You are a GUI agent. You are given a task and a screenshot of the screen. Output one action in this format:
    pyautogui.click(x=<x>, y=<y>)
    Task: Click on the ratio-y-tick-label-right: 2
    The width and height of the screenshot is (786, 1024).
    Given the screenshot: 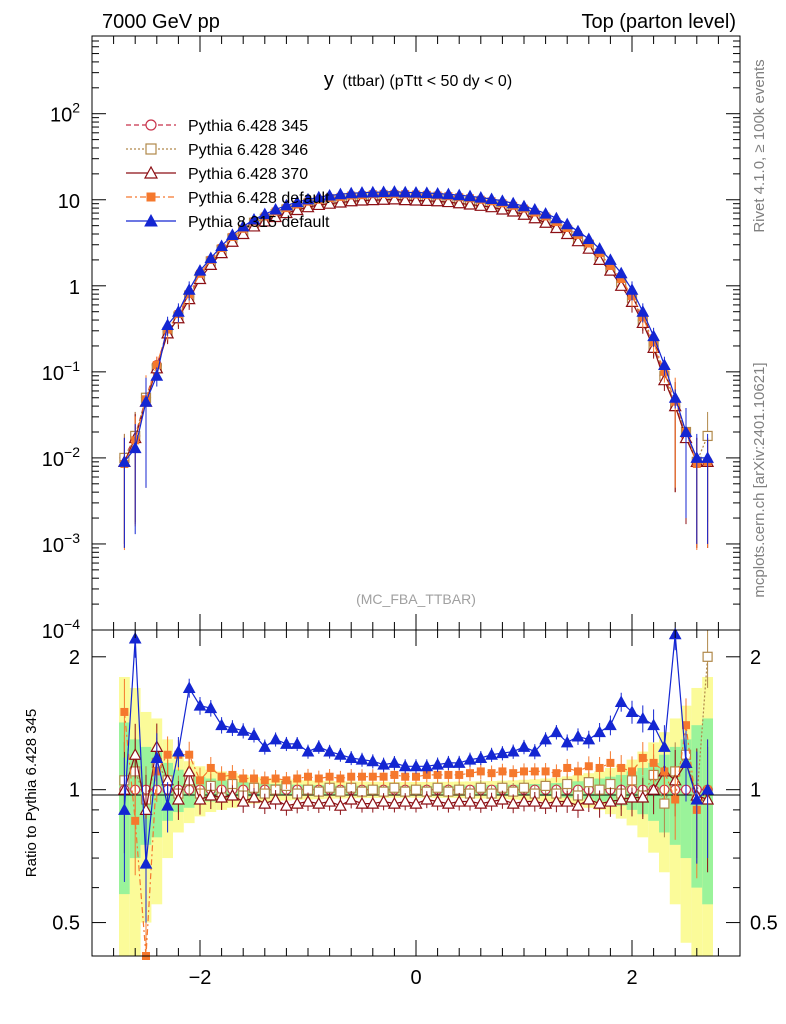 What is the action you would take?
    pyautogui.click(x=755, y=658)
    